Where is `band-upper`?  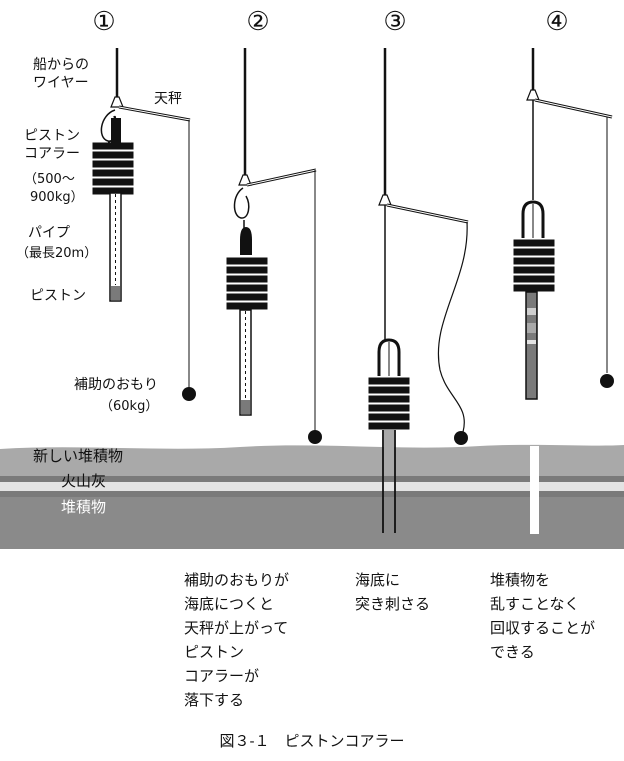 band-upper is located at coordinates (312, 479).